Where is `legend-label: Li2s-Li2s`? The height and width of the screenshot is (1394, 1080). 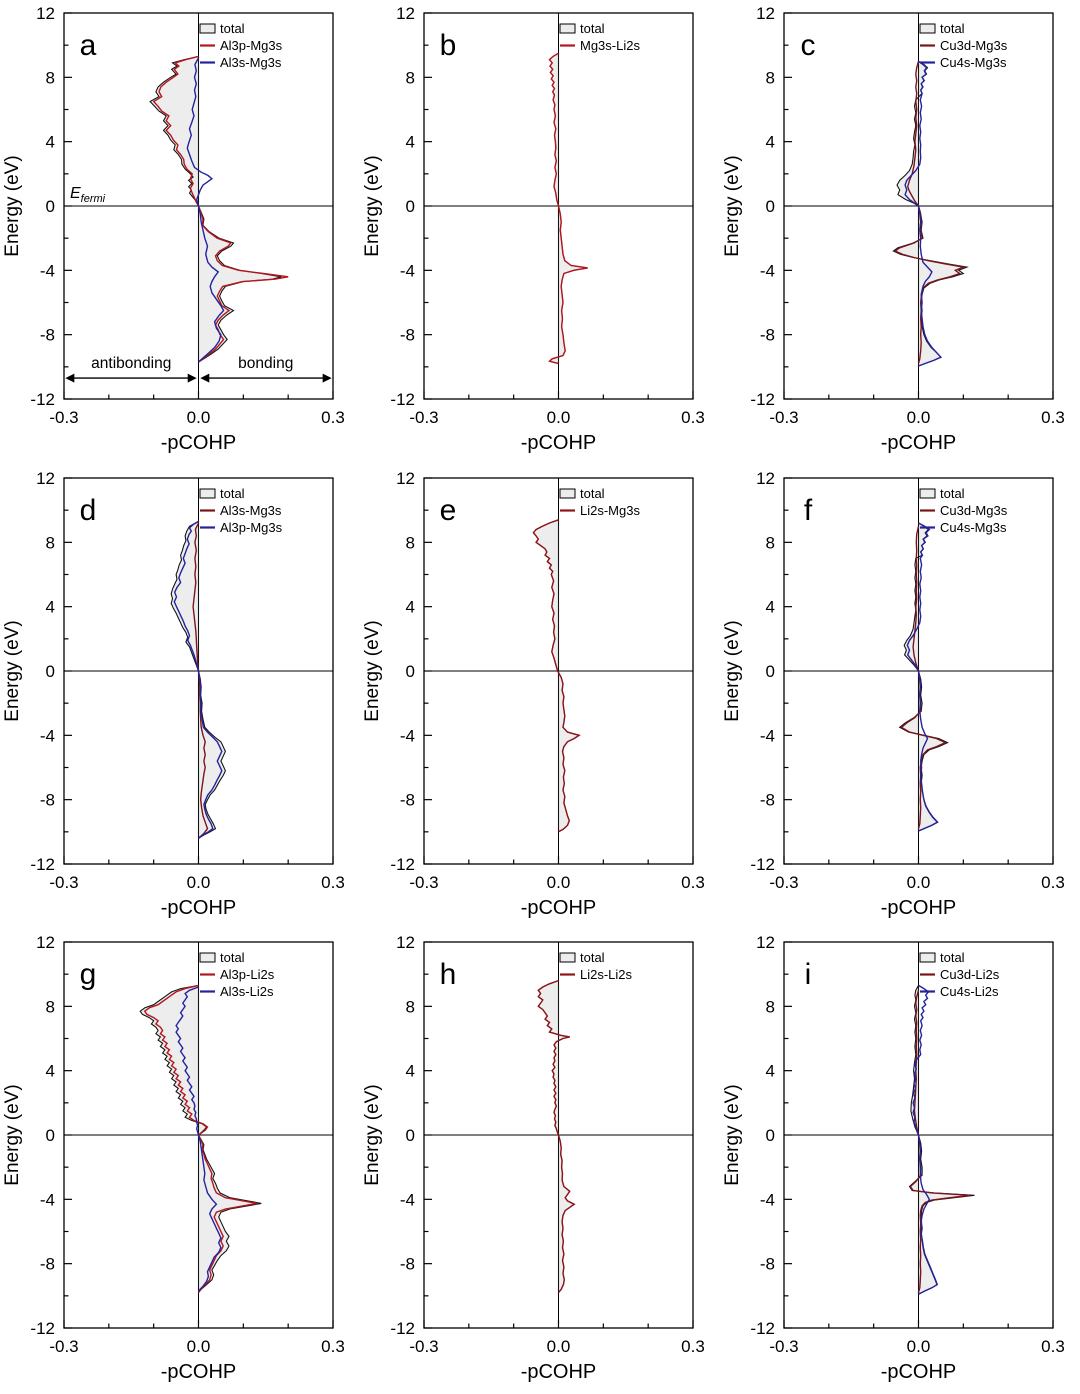
legend-label: Li2s-Li2s is located at coordinates (606, 974).